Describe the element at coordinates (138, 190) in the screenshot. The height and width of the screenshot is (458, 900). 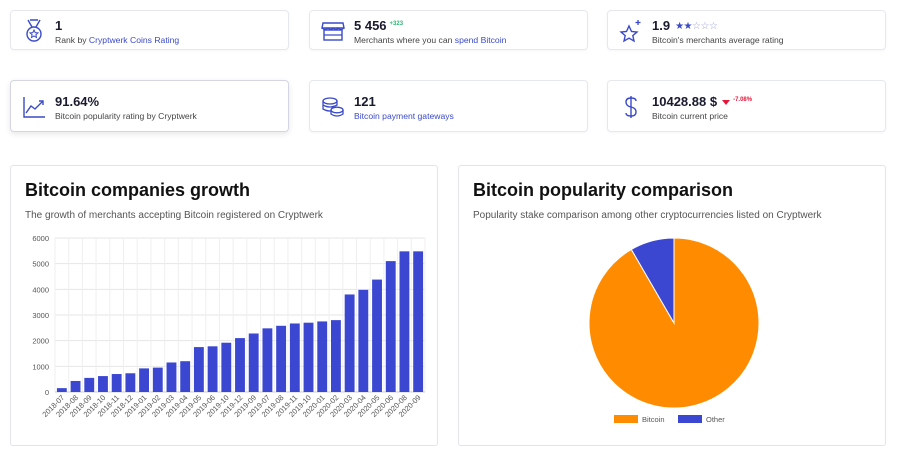
I see `growth-title: Bitcoin companies growth` at that location.